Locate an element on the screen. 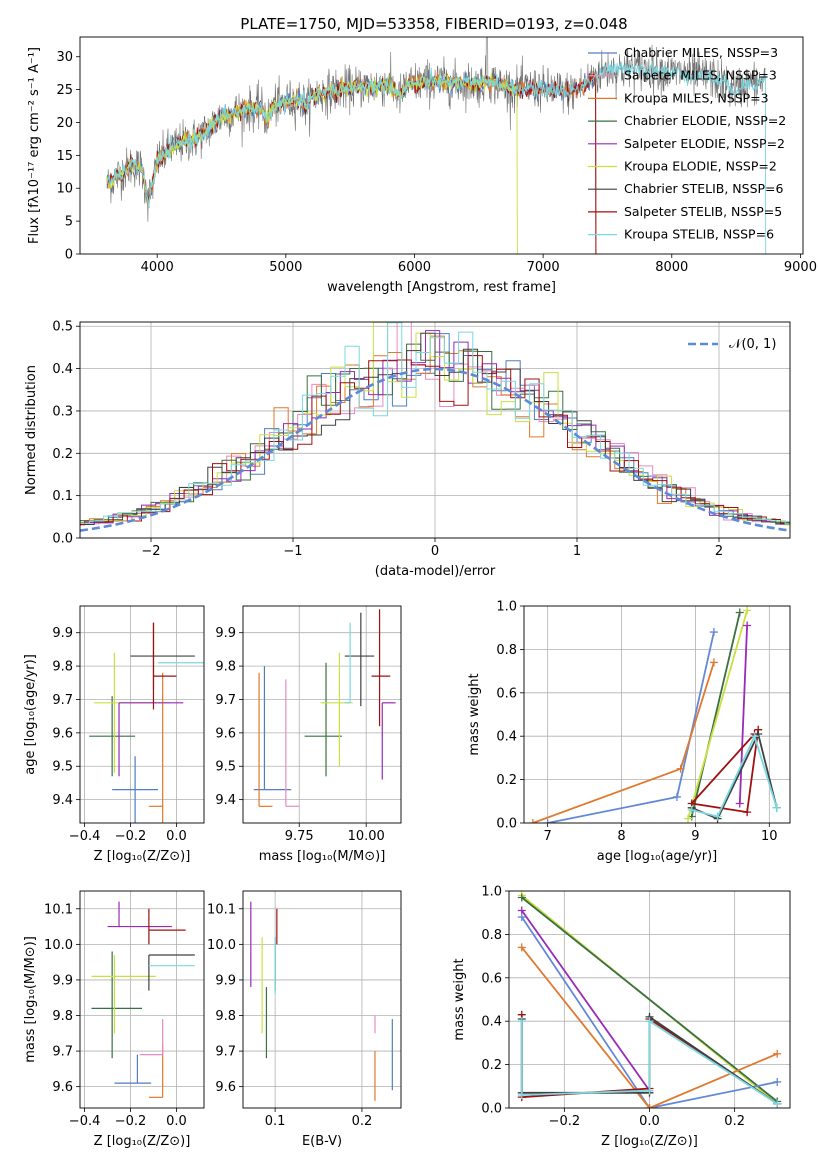 The image size is (819, 1170). mass-vs-ebv-panel: 0.1 0.2 9.6 9.7 9.8 9.9 10.0 10.1 E(B-V) is located at coordinates (304, 1019).